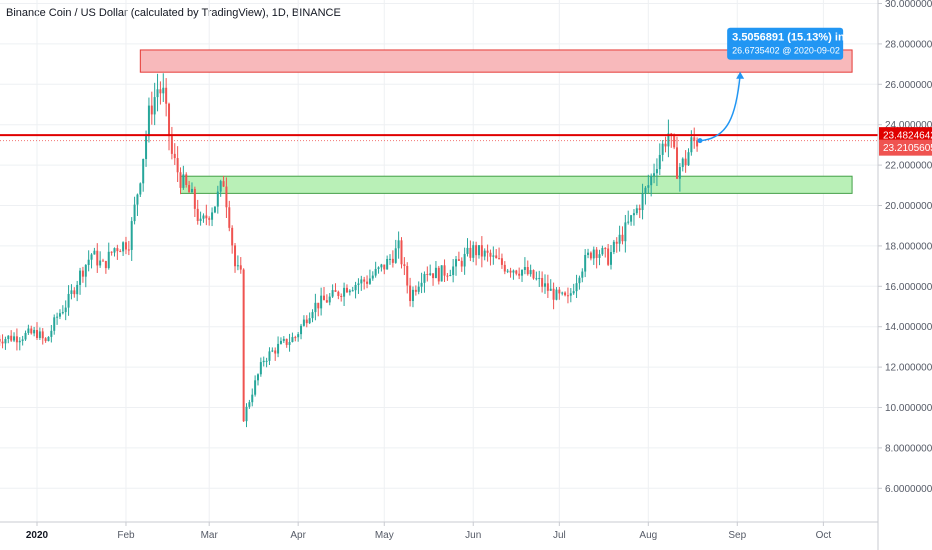  I want to click on time-tick-label: Sep, so click(737, 535).